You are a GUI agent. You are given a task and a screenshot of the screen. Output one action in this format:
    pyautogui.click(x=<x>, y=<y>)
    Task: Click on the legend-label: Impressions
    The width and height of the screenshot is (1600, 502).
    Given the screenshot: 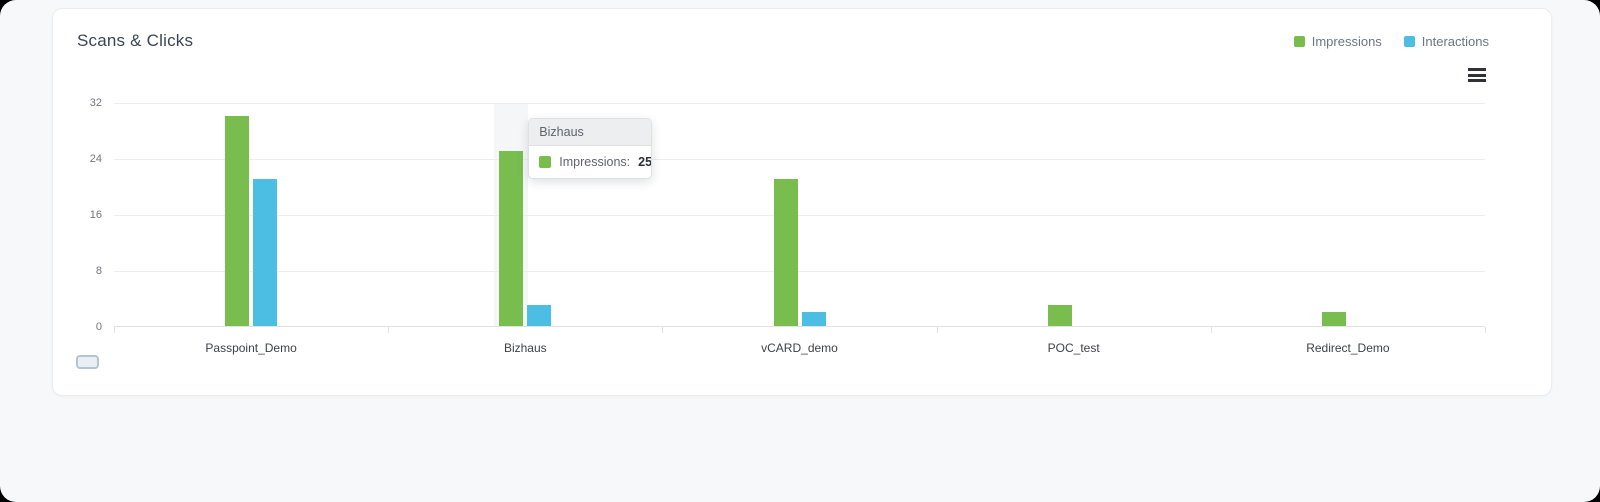 What is the action you would take?
    pyautogui.click(x=1346, y=41)
    